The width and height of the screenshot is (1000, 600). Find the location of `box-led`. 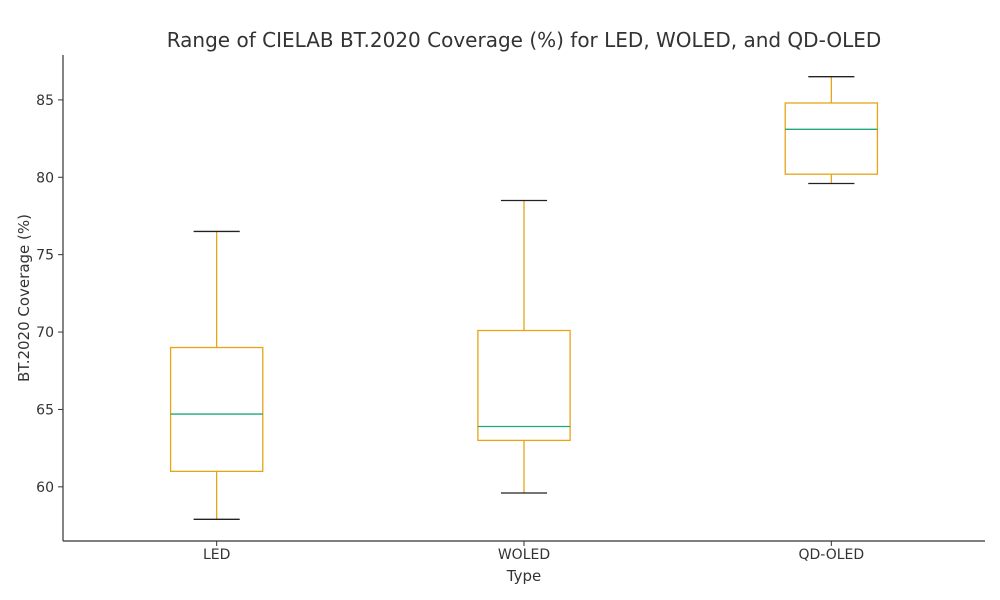

box-led is located at coordinates (216, 409).